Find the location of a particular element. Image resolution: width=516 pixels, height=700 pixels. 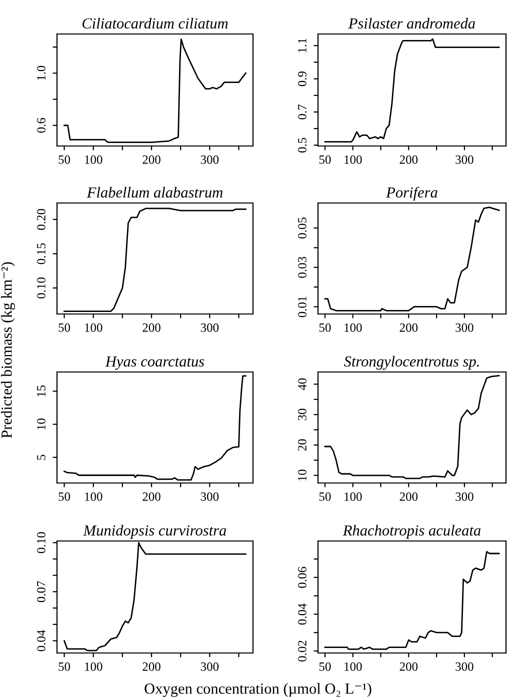

y-tick-label: 0.07 is located at coordinates (41, 591).